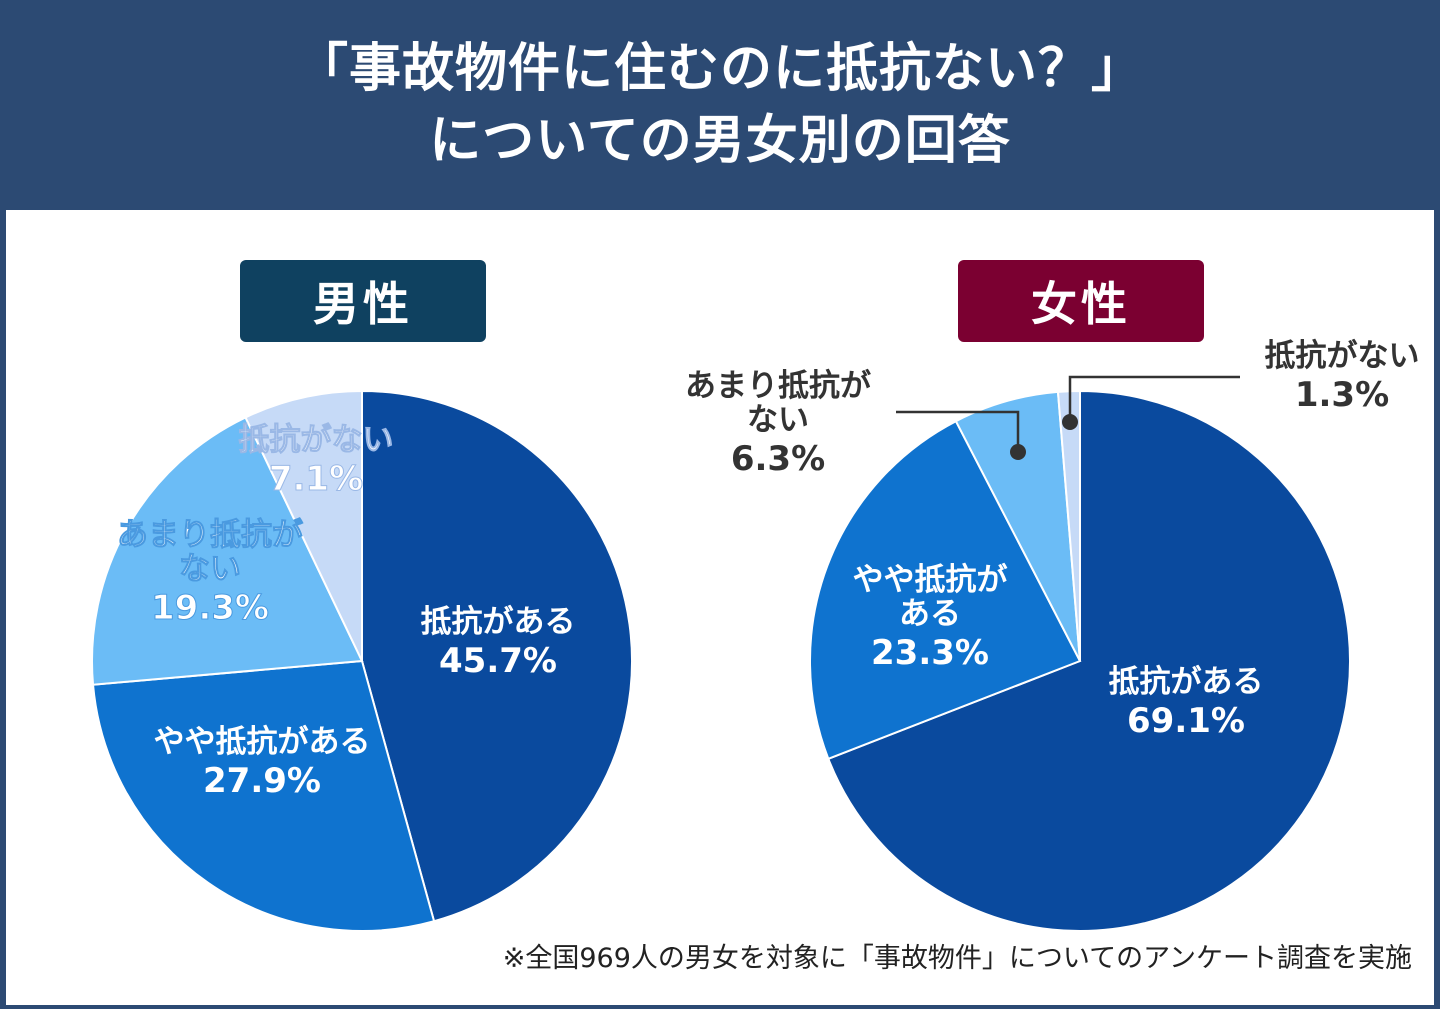  I want to click on slice-label-female-3: あまり抵抗がない 6.3%, so click(778, 423).